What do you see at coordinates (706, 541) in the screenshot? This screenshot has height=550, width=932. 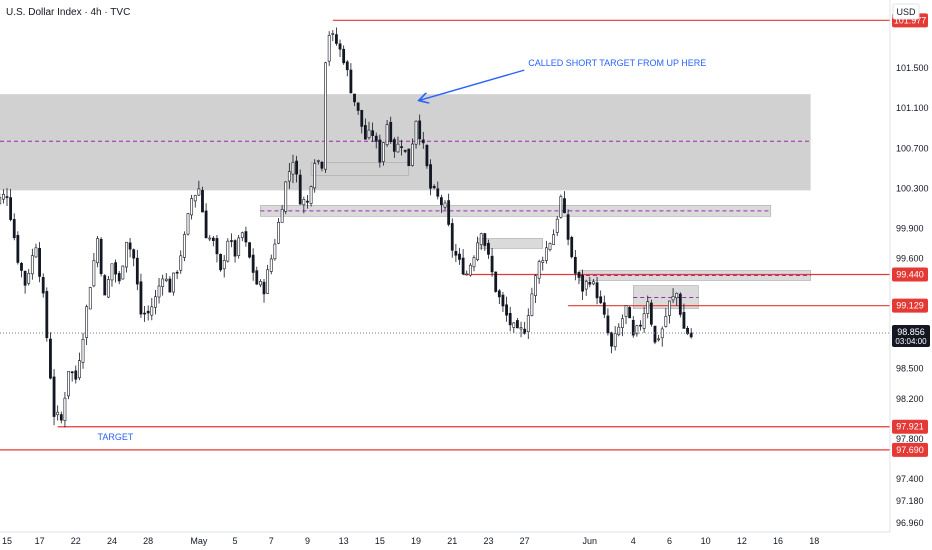 I see `x-tick-label: 10` at bounding box center [706, 541].